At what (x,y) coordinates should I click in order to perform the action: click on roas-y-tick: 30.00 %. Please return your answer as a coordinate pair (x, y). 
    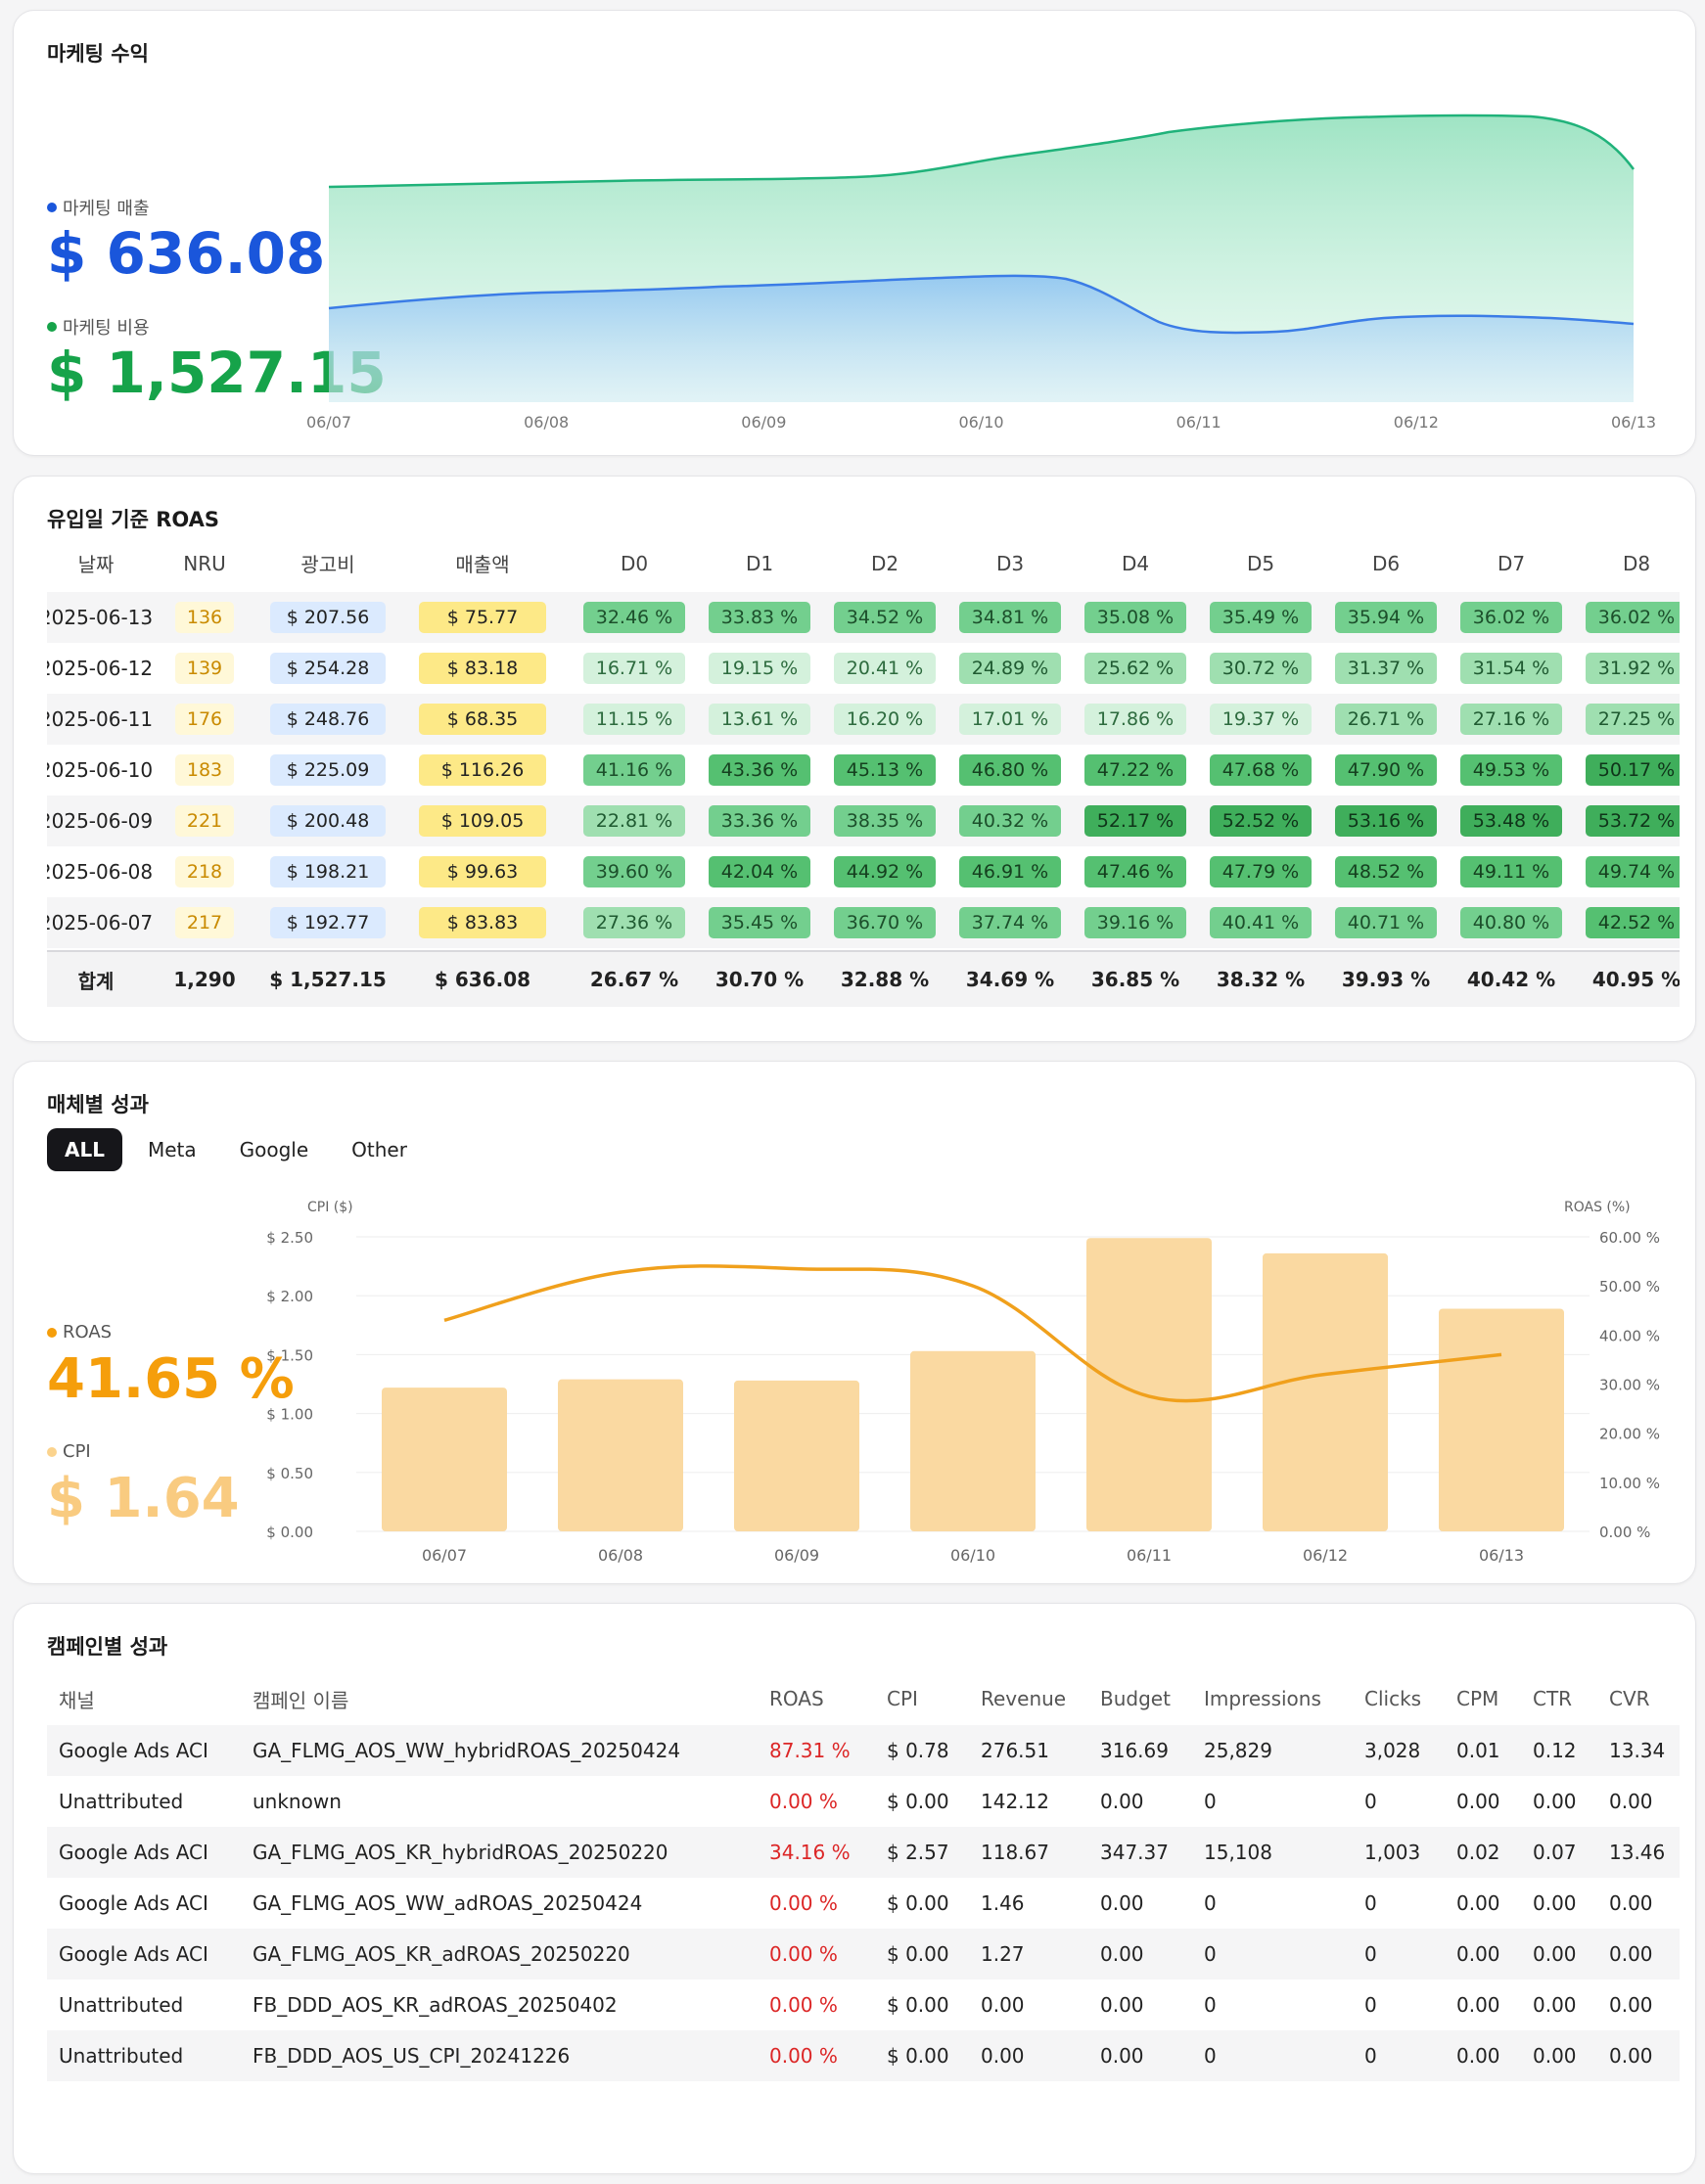
    Looking at the image, I should click on (1630, 1385).